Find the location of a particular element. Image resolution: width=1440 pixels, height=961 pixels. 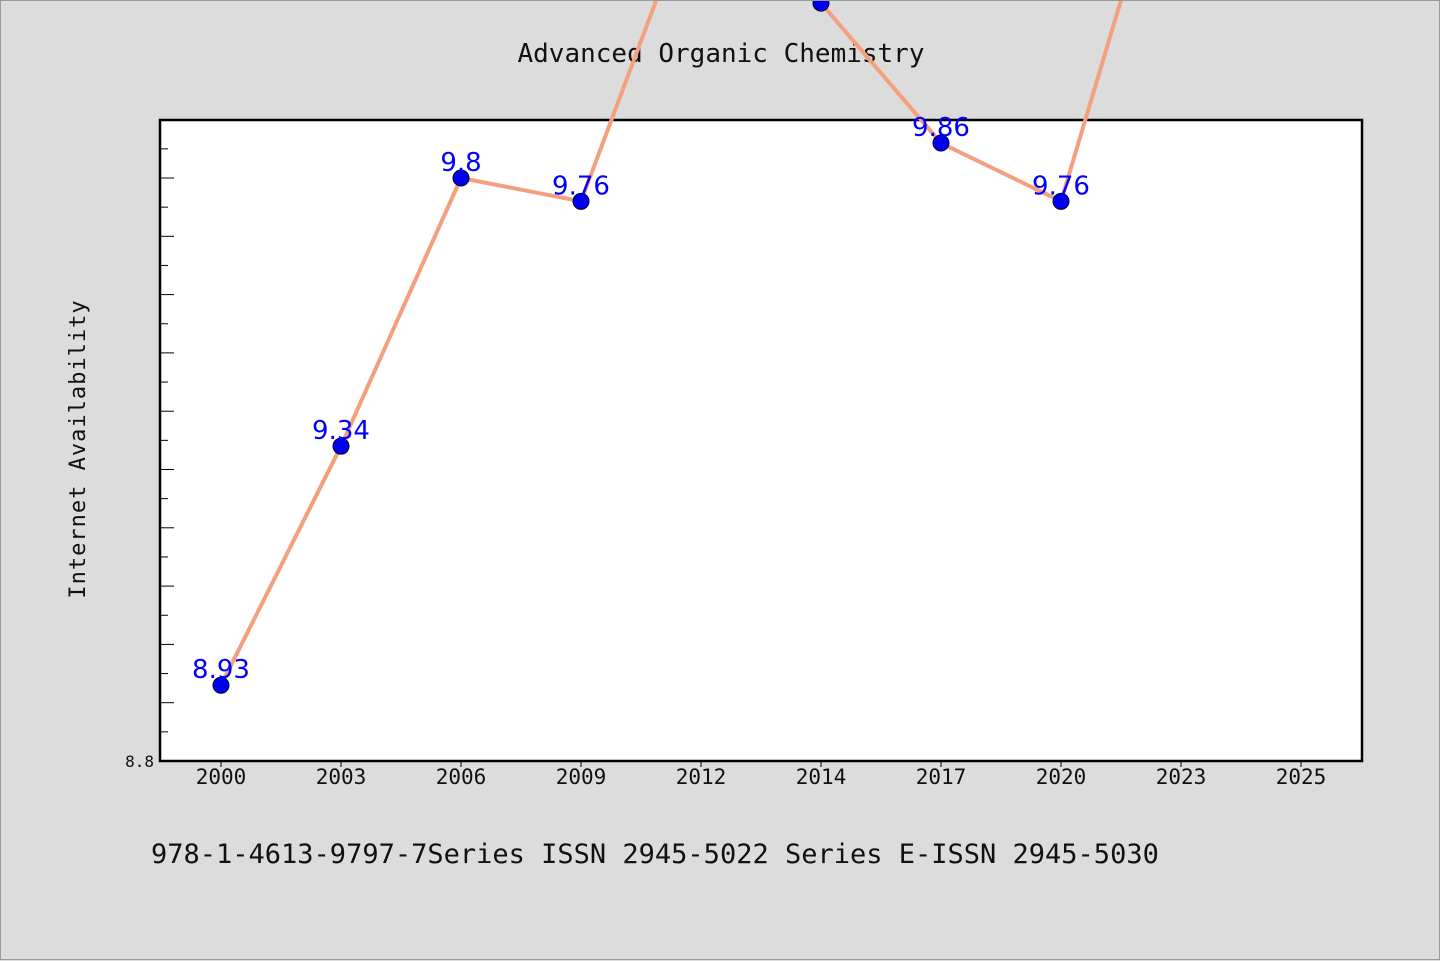

x-tick-label: 2000 is located at coordinates (221, 777).